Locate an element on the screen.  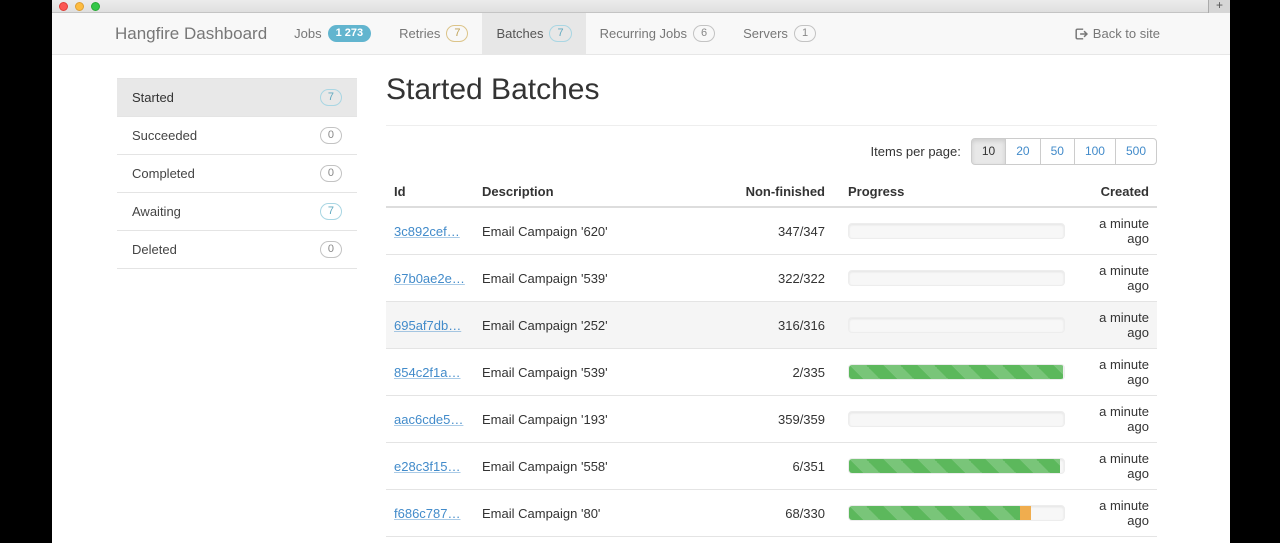
sidebar-item: Deleted 0 is located at coordinates (237, 249).